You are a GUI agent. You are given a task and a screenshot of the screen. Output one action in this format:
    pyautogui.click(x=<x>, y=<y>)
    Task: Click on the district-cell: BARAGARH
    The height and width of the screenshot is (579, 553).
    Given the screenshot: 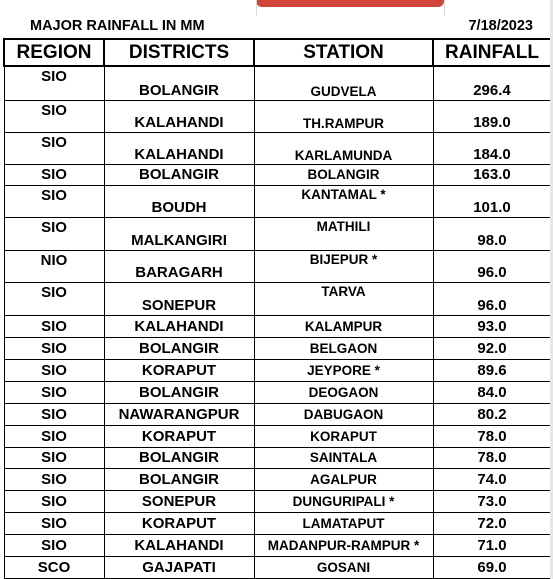 What is the action you would take?
    pyautogui.click(x=179, y=266)
    